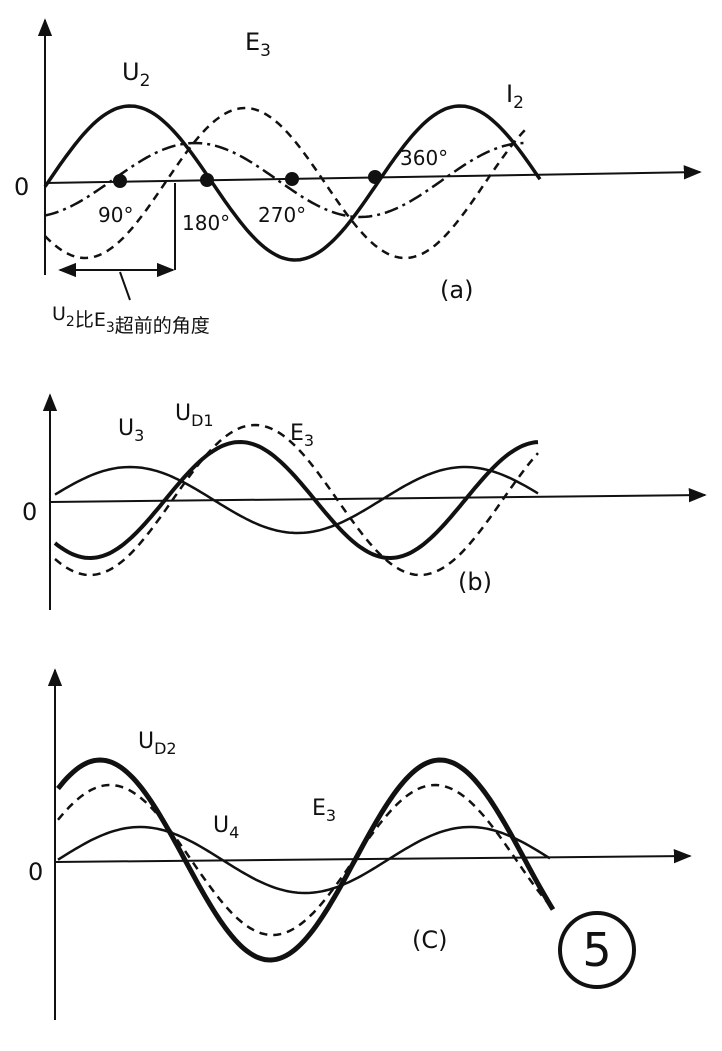  Describe the element at coordinates (115, 215) in the screenshot. I see `angle-label: 90°` at that location.